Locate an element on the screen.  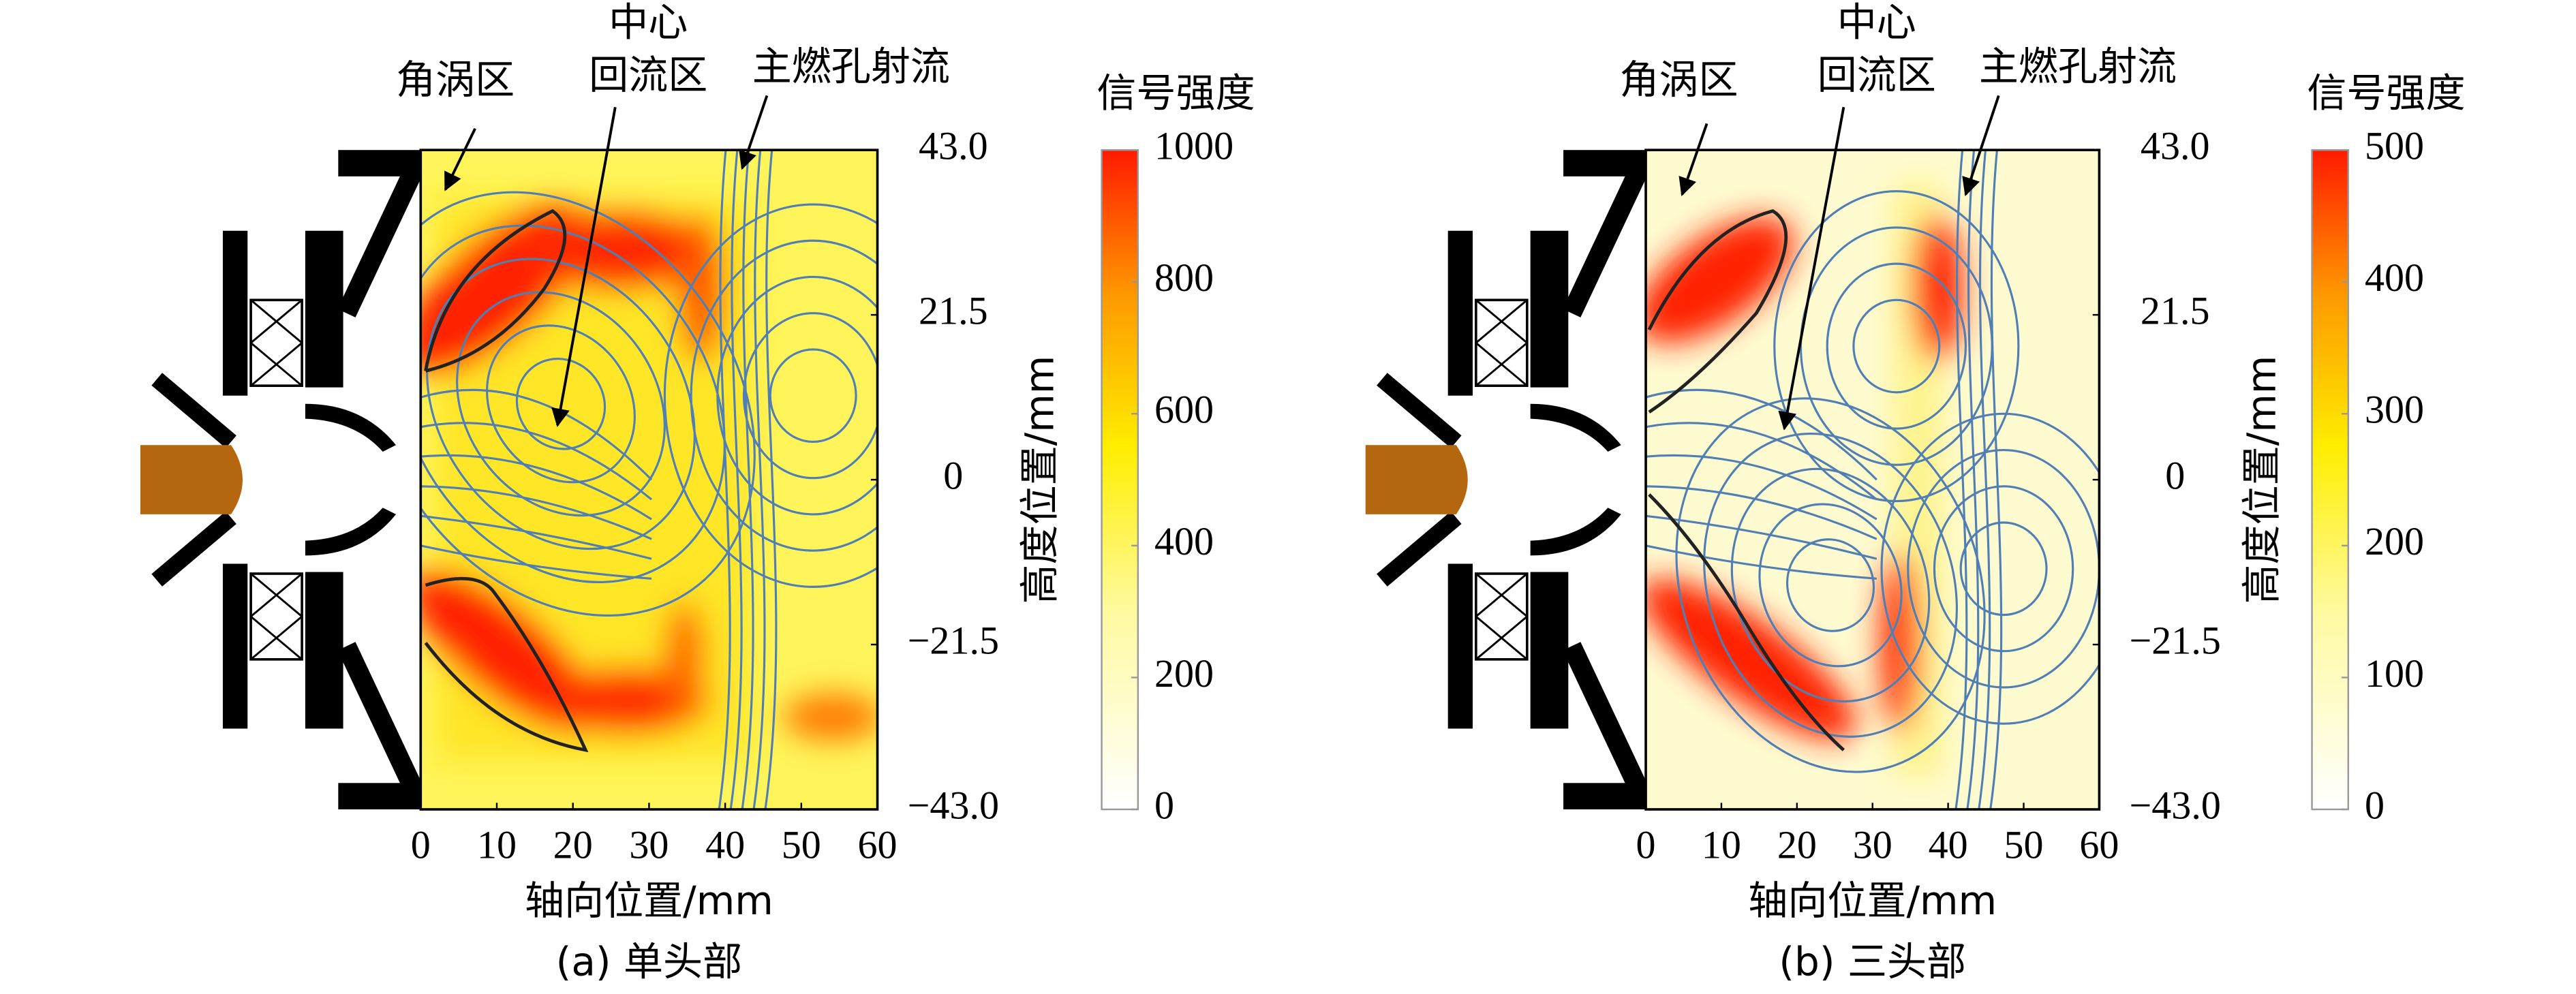
y-tick-label: 21.5 is located at coordinates (2175, 310).